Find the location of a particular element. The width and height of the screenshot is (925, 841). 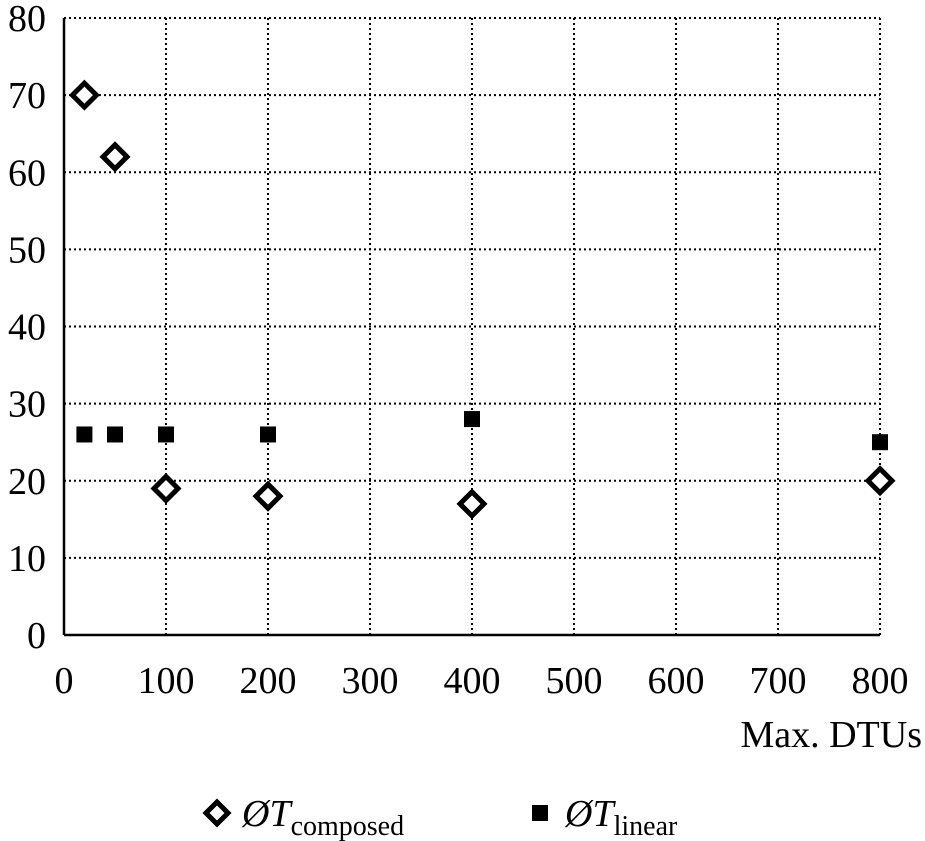

x-tick-label: 500 is located at coordinates (574, 681).